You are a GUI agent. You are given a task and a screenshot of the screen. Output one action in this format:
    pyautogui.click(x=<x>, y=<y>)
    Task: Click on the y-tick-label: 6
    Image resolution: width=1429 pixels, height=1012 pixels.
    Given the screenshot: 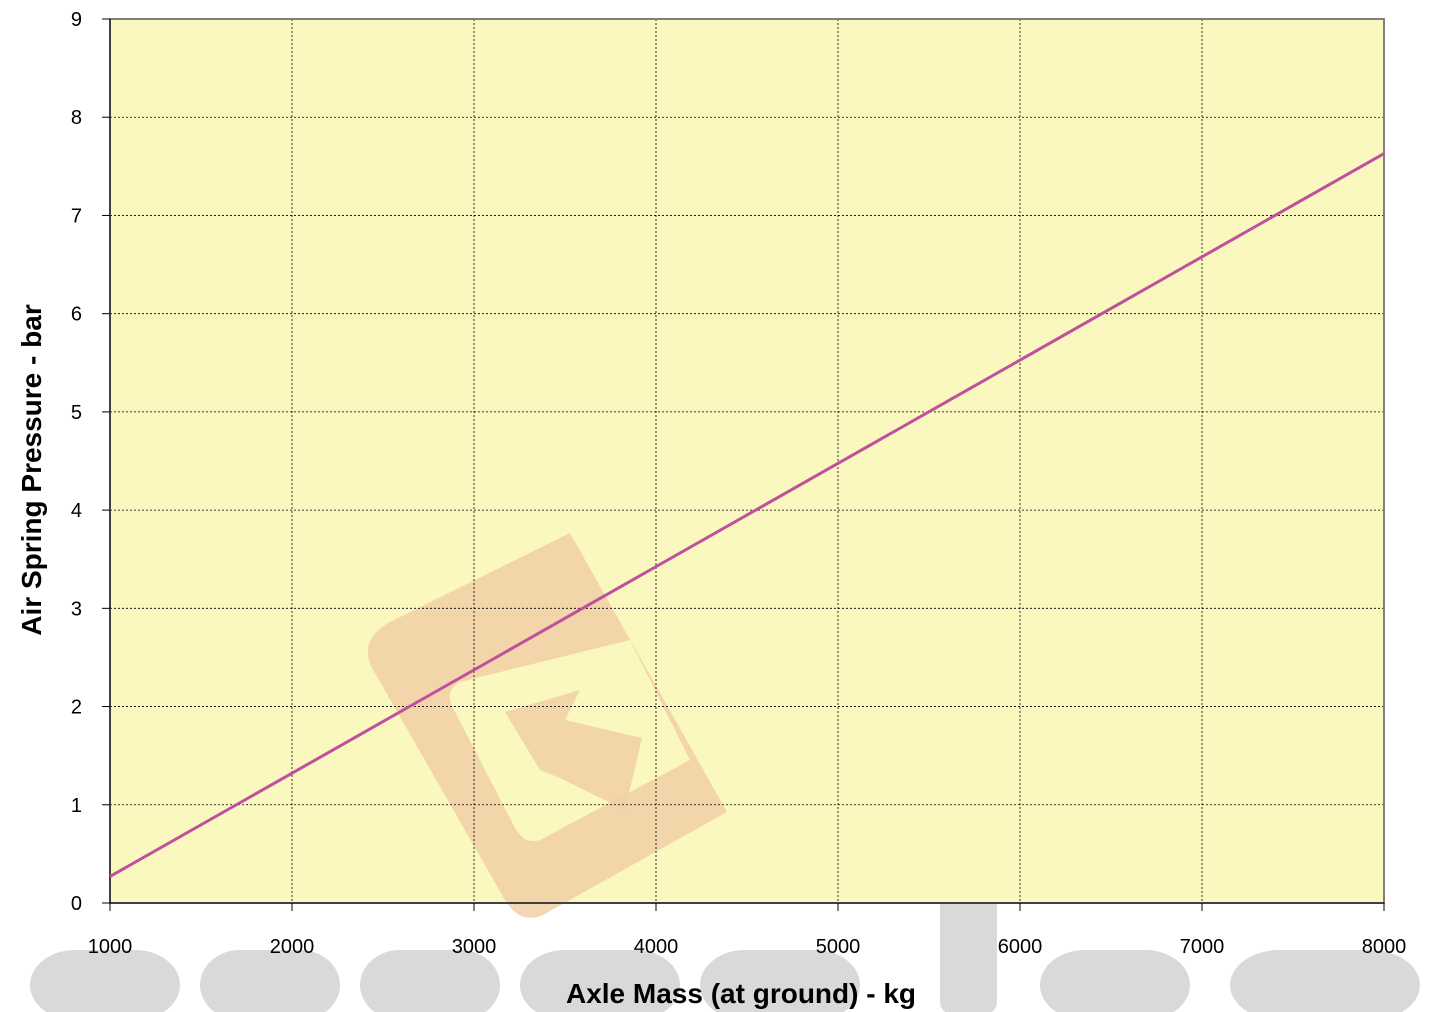 What is the action you would take?
    pyautogui.click(x=76, y=315)
    